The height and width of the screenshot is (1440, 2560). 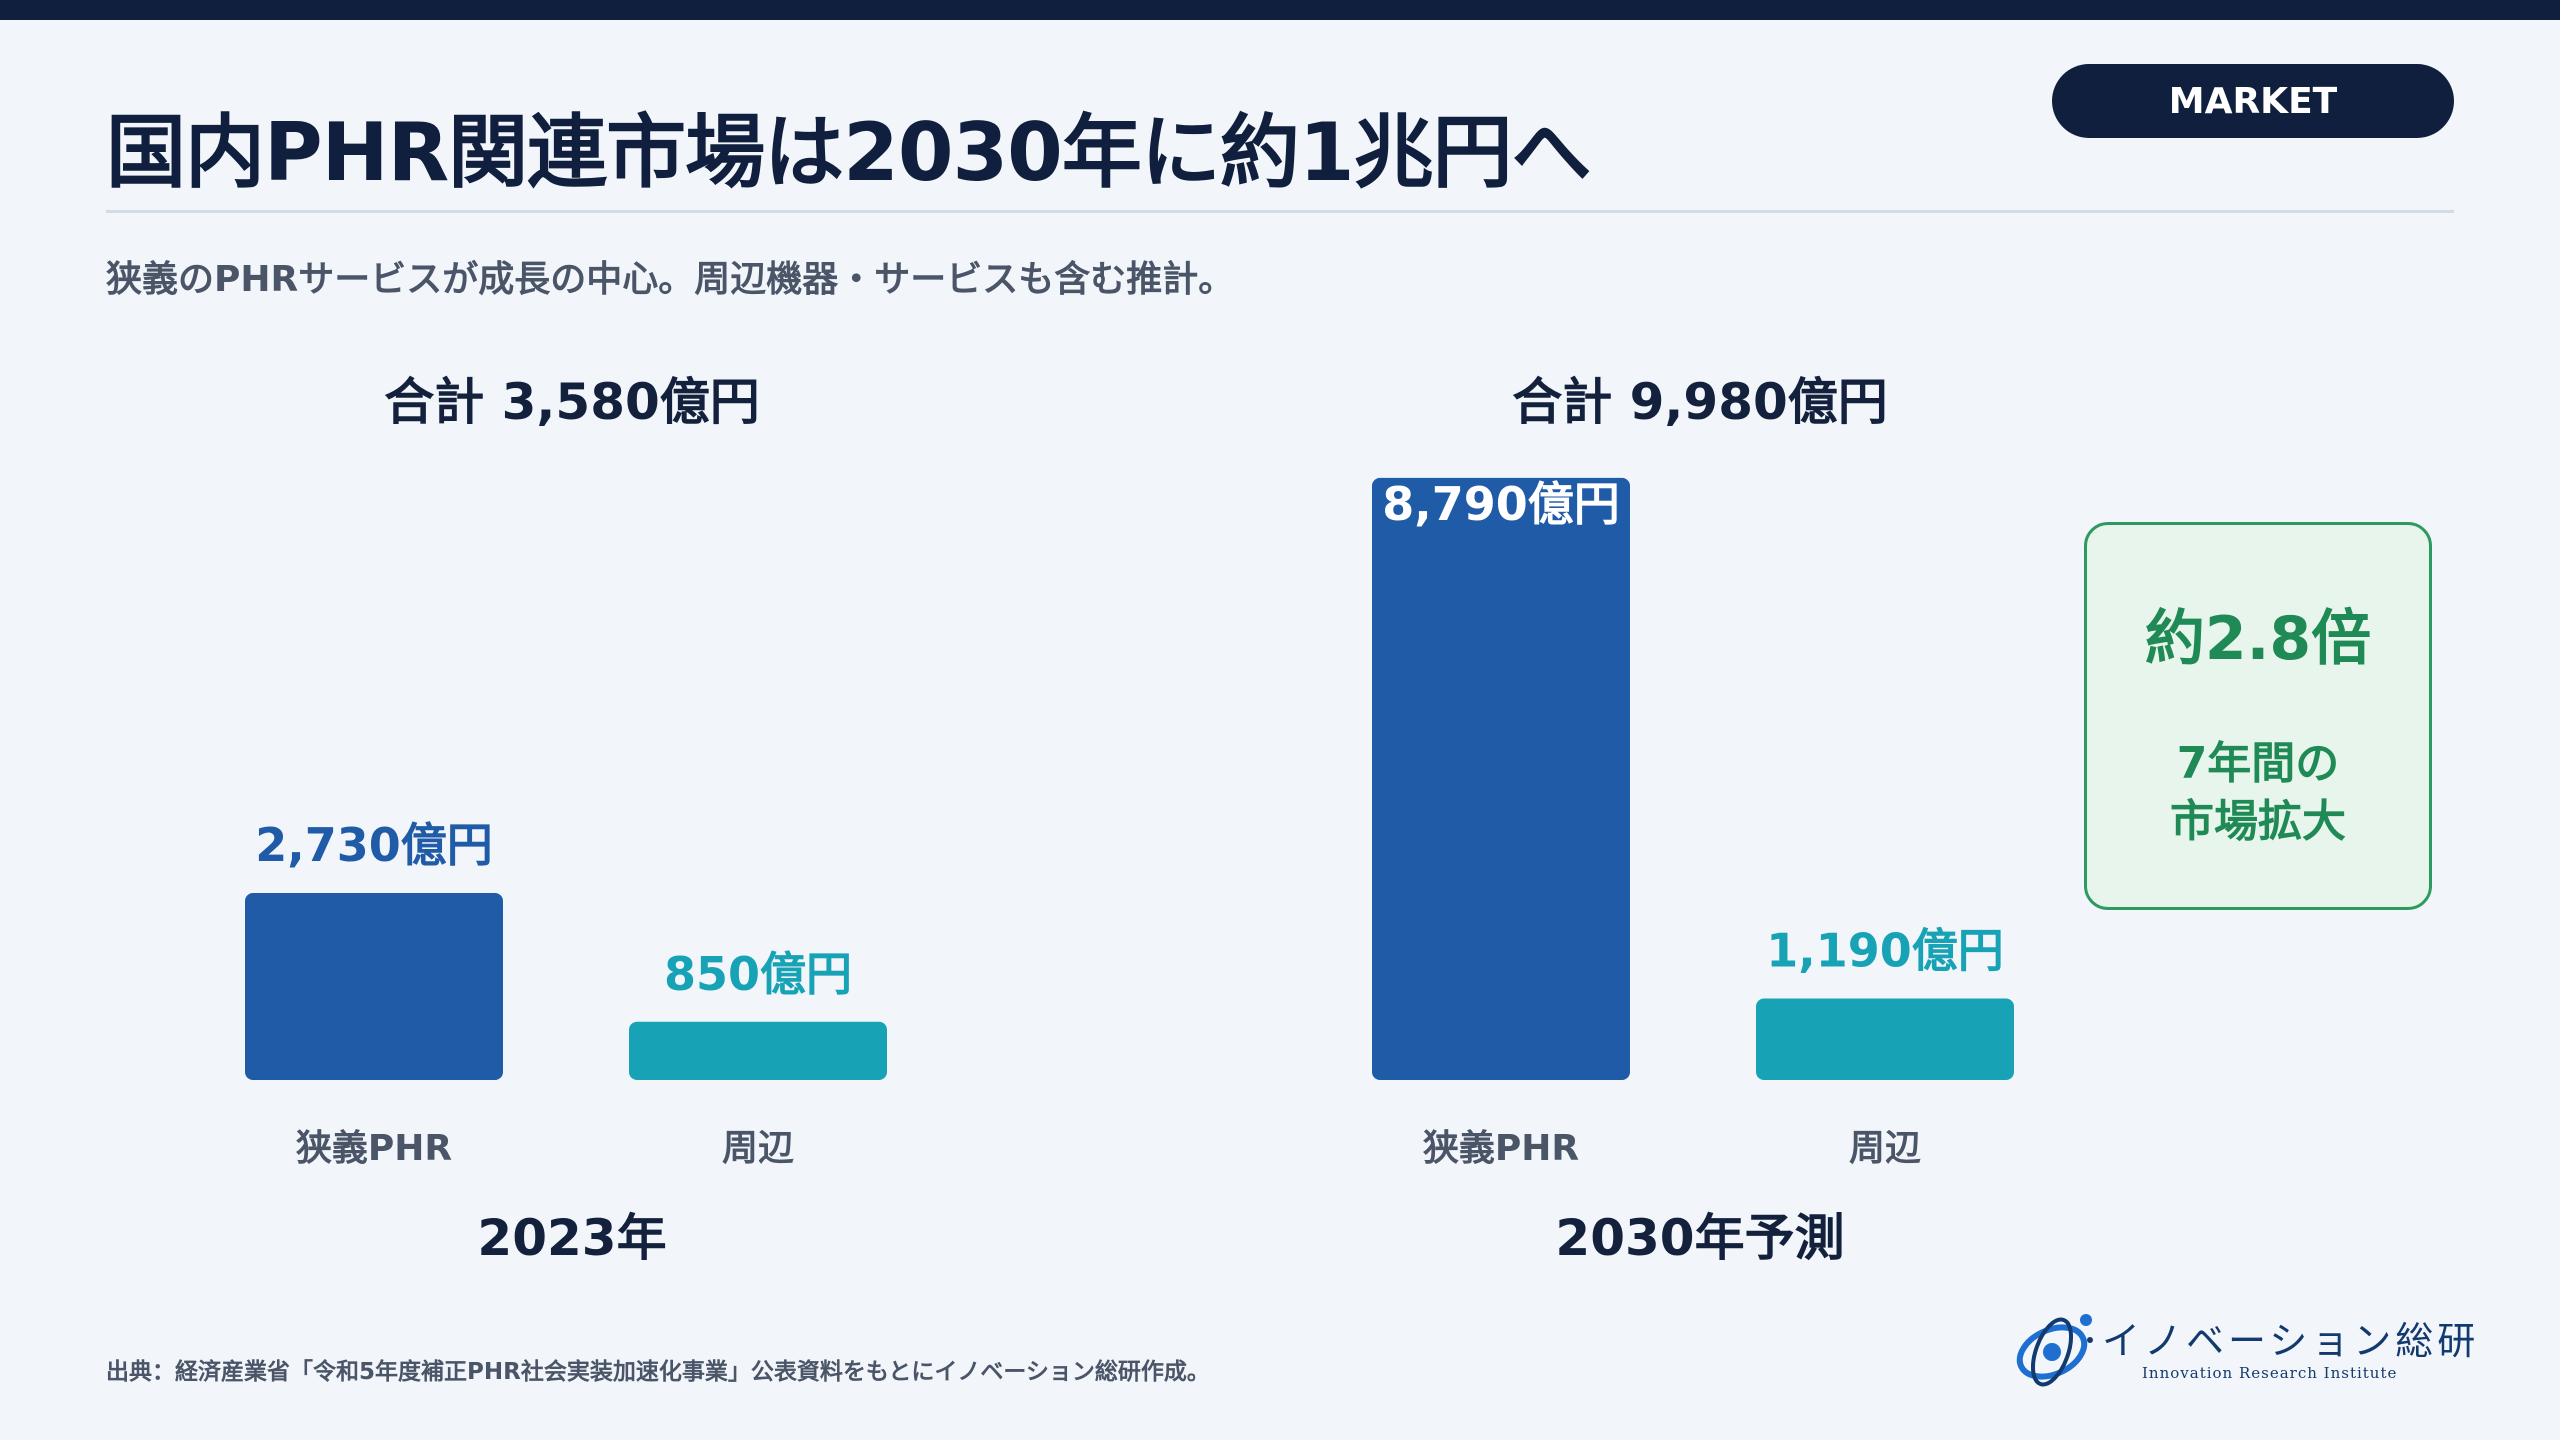 What do you see at coordinates (1280, 10) in the screenshot?
I see `top-bar` at bounding box center [1280, 10].